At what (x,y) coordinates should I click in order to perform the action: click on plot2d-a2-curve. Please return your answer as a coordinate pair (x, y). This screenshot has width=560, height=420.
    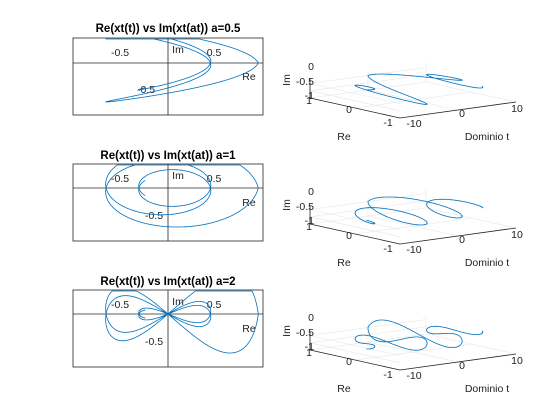
    Looking at the image, I should click on (182, 322).